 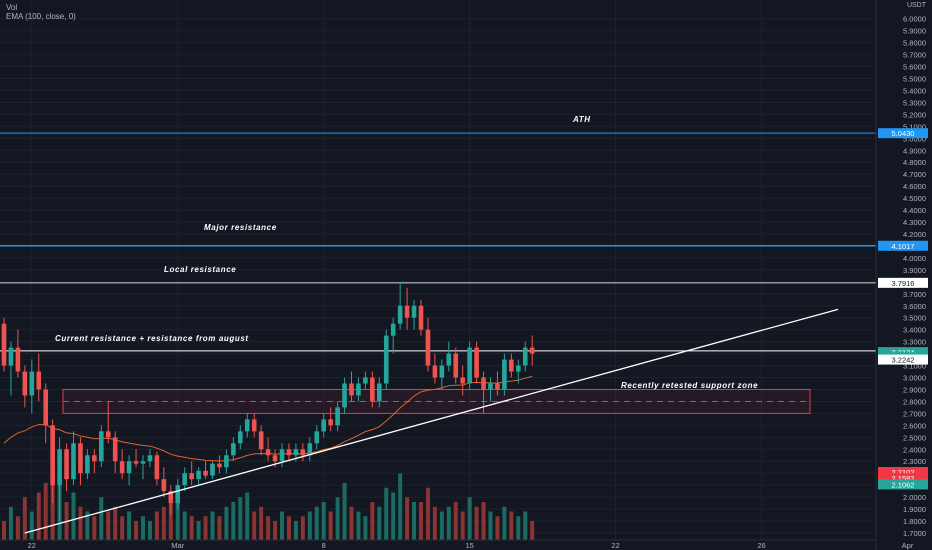 What do you see at coordinates (903, 478) in the screenshot?
I see `price-badge` at bounding box center [903, 478].